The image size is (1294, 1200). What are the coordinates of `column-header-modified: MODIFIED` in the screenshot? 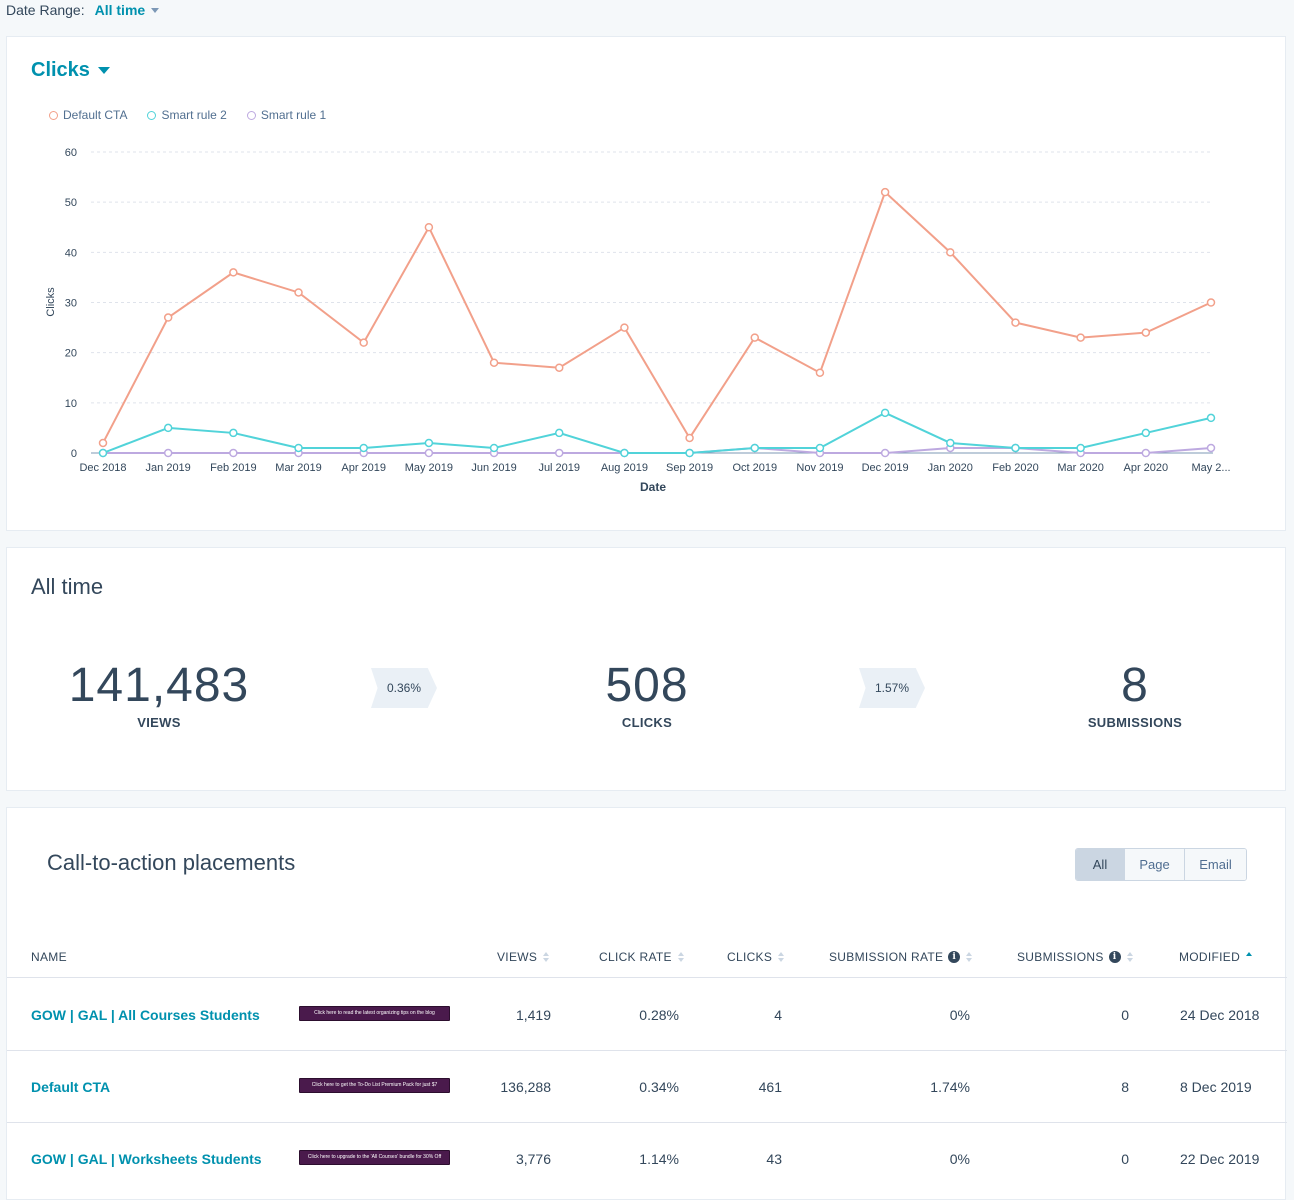 It's located at (1216, 957).